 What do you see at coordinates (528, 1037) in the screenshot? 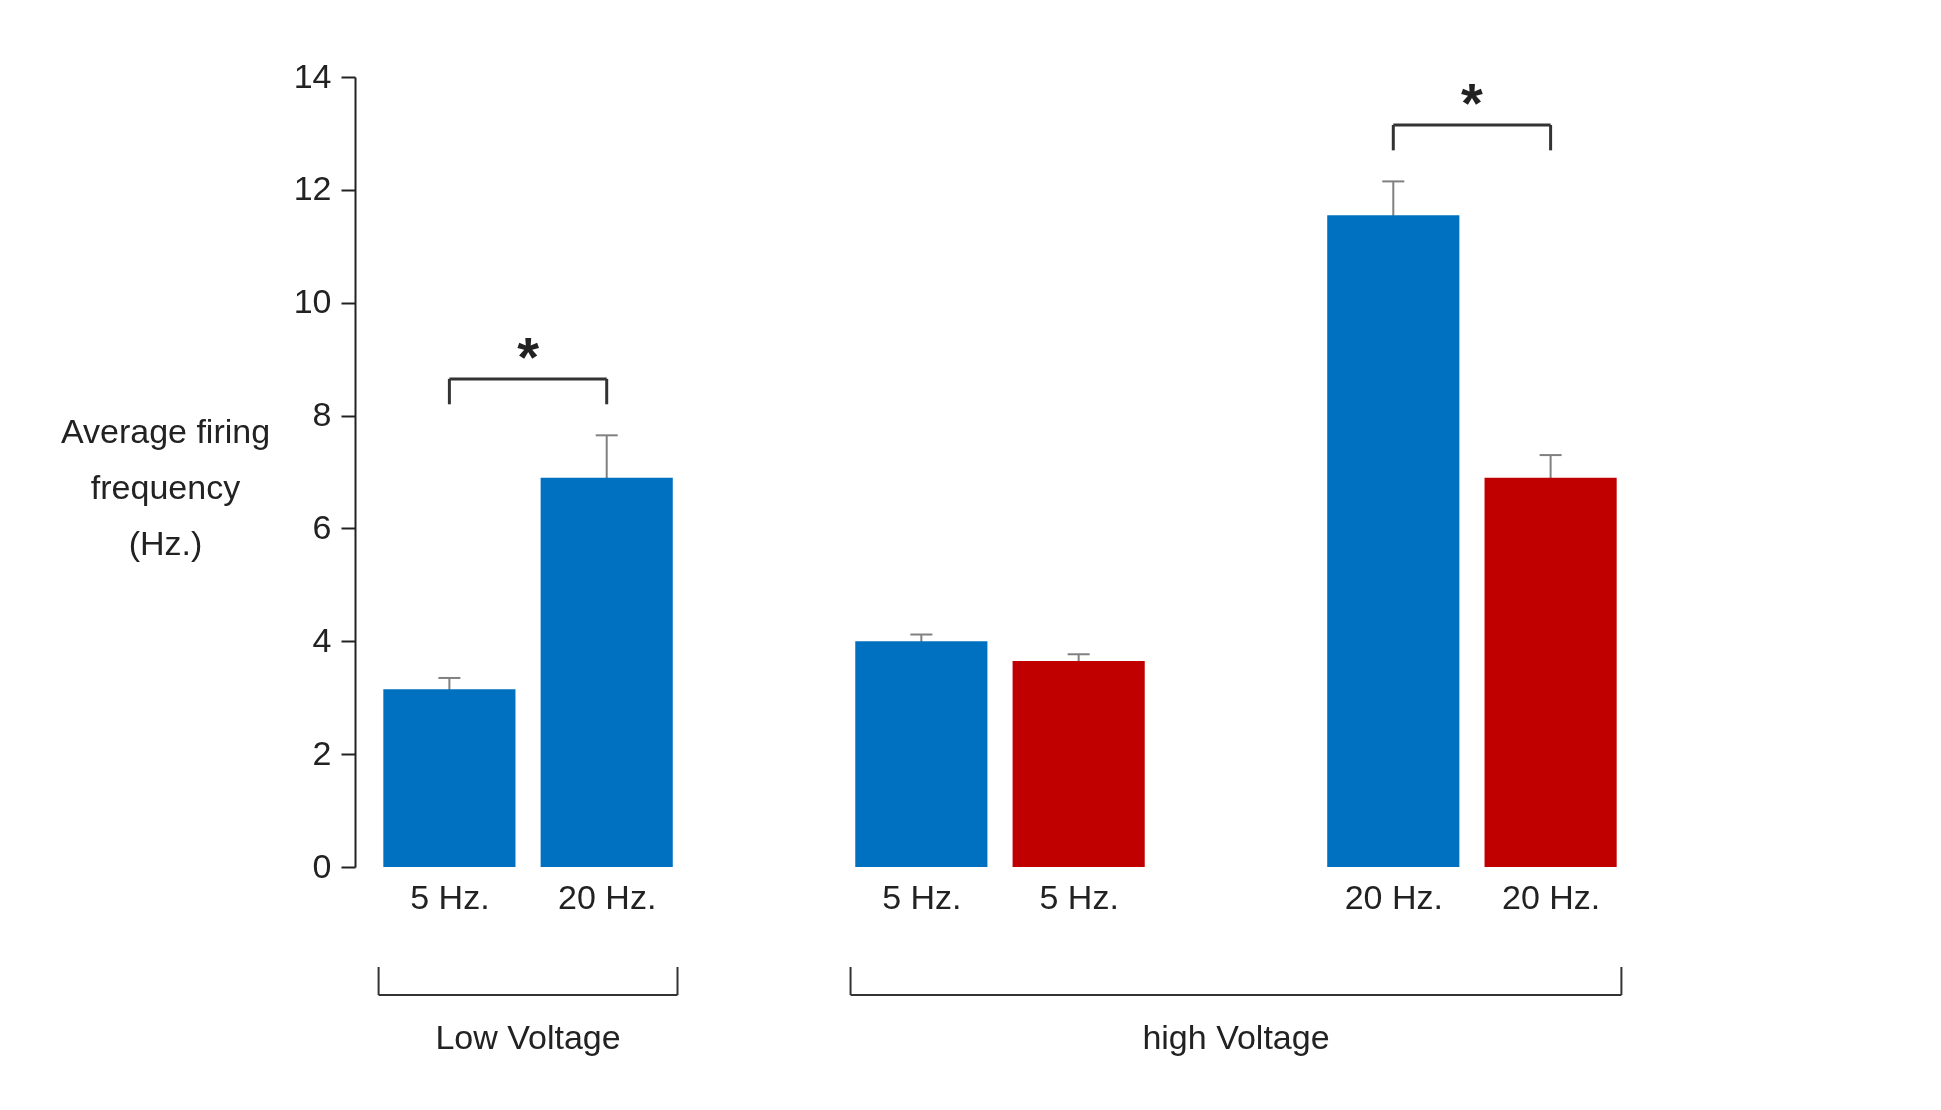
I see `text: Low Voltage` at bounding box center [528, 1037].